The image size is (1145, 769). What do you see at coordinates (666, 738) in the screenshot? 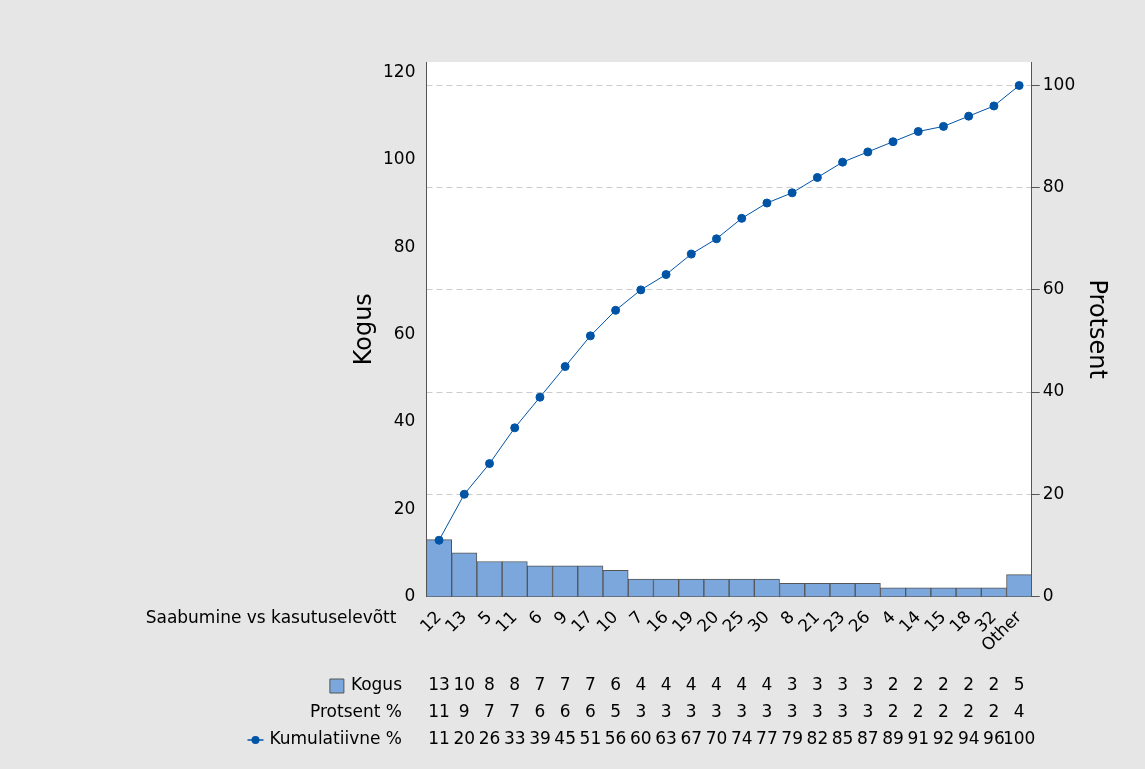
I see `data-label: 63` at bounding box center [666, 738].